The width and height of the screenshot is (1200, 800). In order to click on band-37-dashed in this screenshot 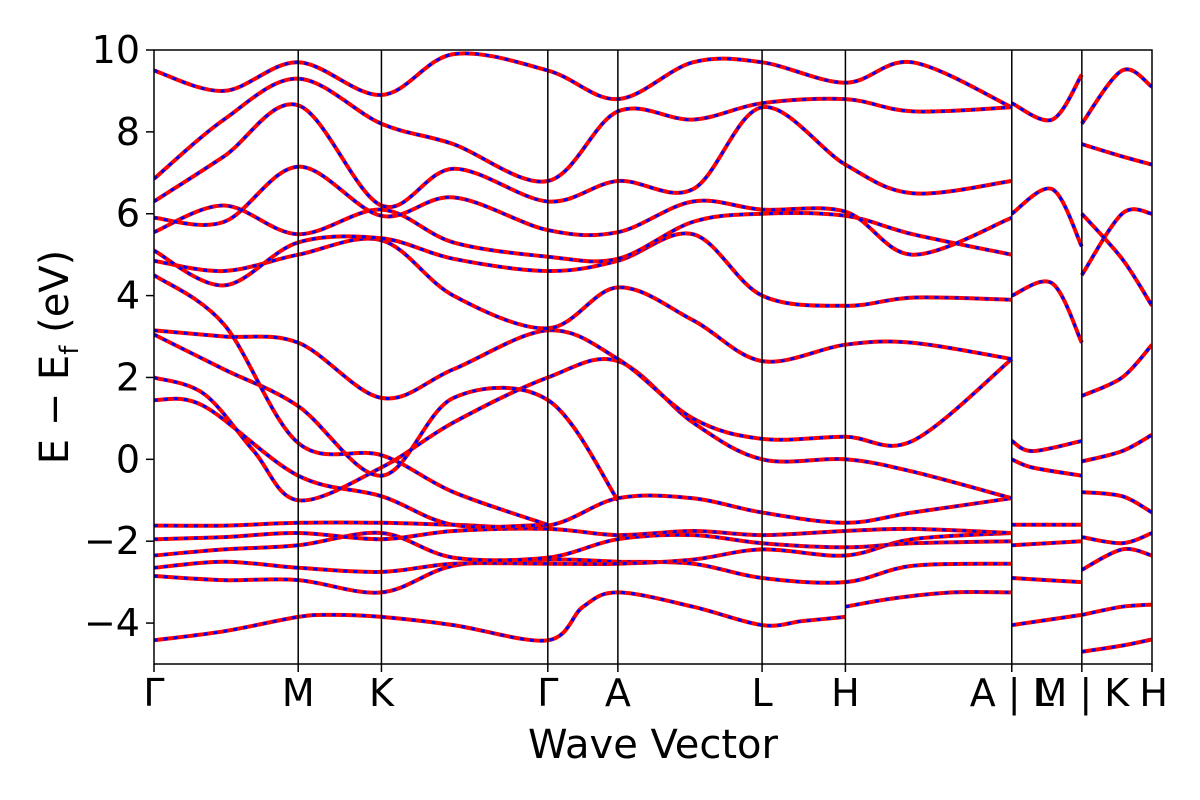, I will do `click(1116, 96)`.